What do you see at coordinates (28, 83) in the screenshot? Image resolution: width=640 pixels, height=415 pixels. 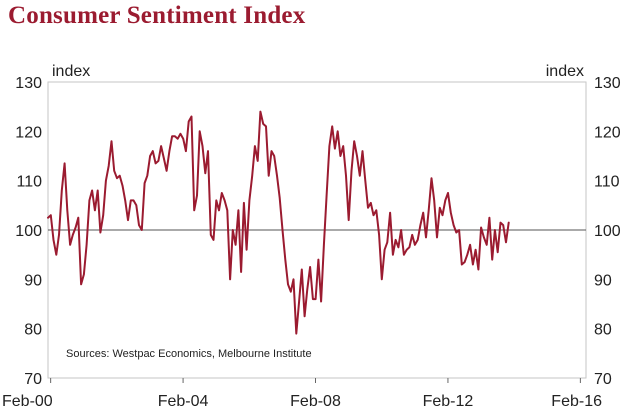 I see `y-tick-left-130: 130` at bounding box center [28, 83].